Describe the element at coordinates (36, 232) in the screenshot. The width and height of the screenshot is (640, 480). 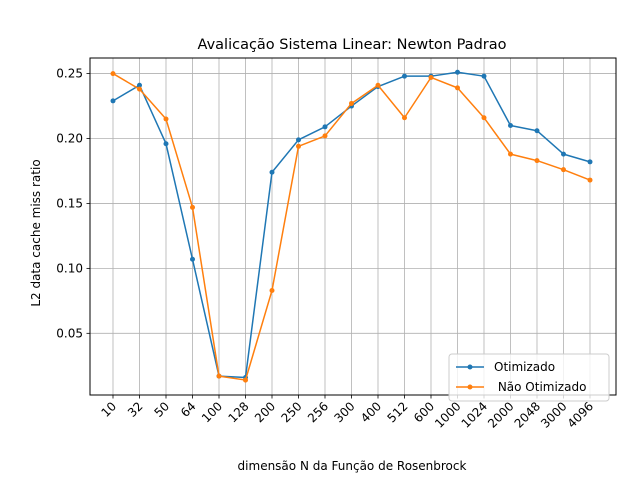
I see `y-axis-label: L2 data cache miss ratio` at that location.